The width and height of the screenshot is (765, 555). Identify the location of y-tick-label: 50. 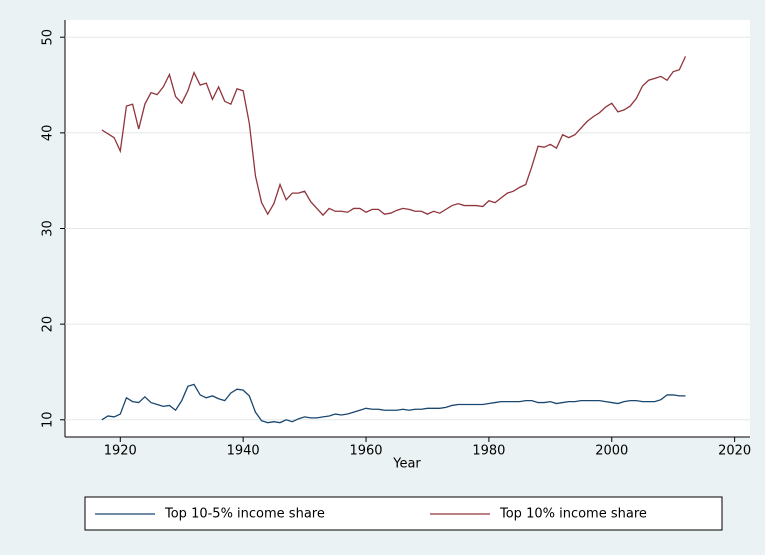
(48, 37).